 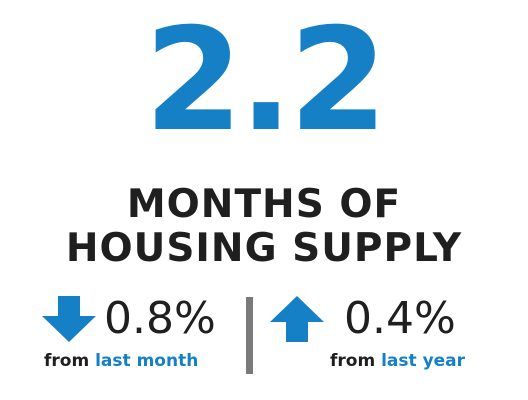 I want to click on monthly-change-caption: from last month, so click(x=121, y=361).